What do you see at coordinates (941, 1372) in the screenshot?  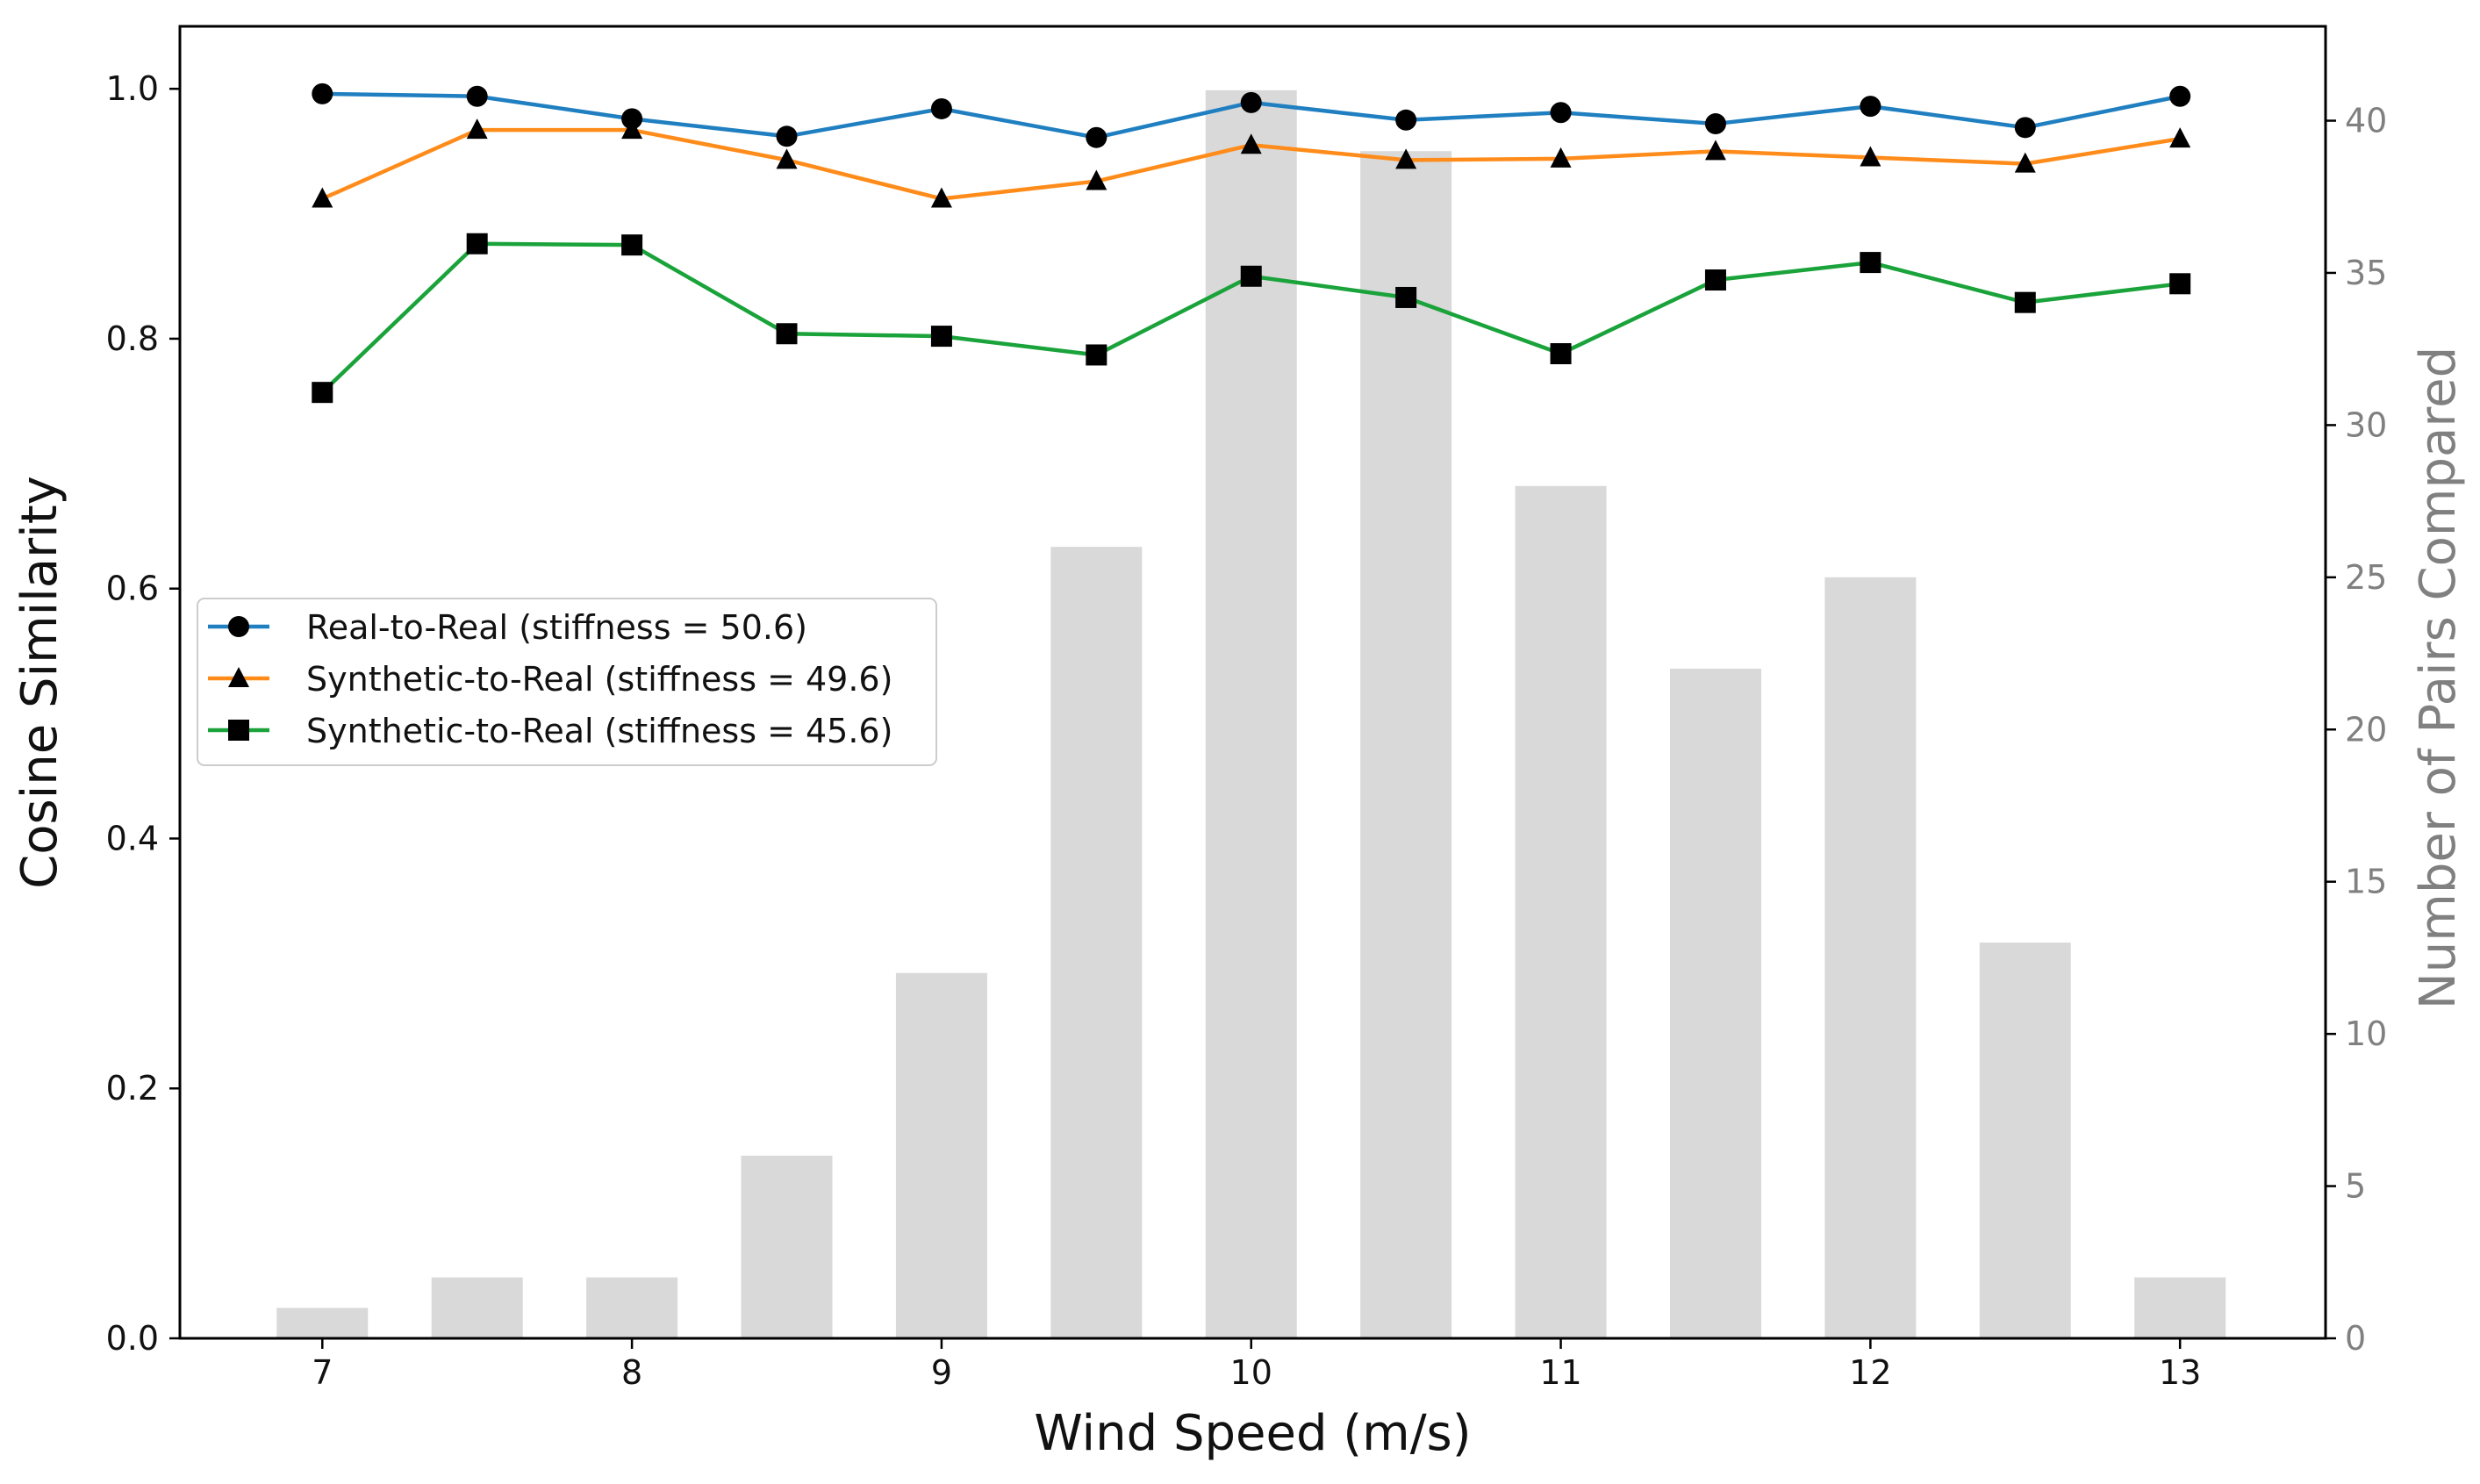 I see `x-tick-label: 9` at bounding box center [941, 1372].